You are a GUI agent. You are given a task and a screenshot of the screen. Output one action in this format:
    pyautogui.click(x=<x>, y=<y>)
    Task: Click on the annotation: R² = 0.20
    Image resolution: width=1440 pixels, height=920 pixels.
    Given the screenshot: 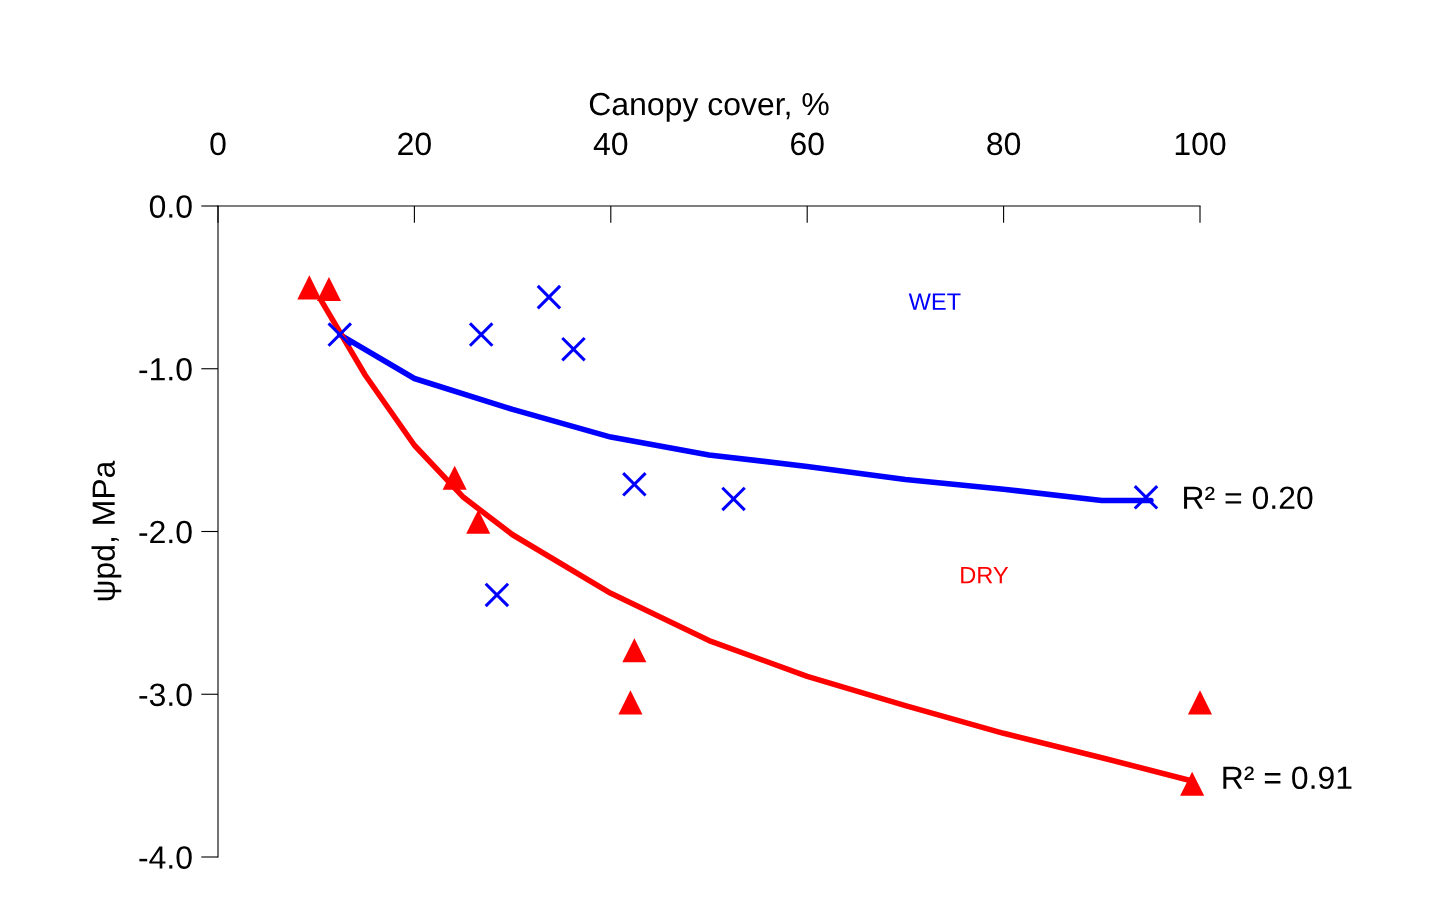 What is the action you would take?
    pyautogui.click(x=1248, y=498)
    